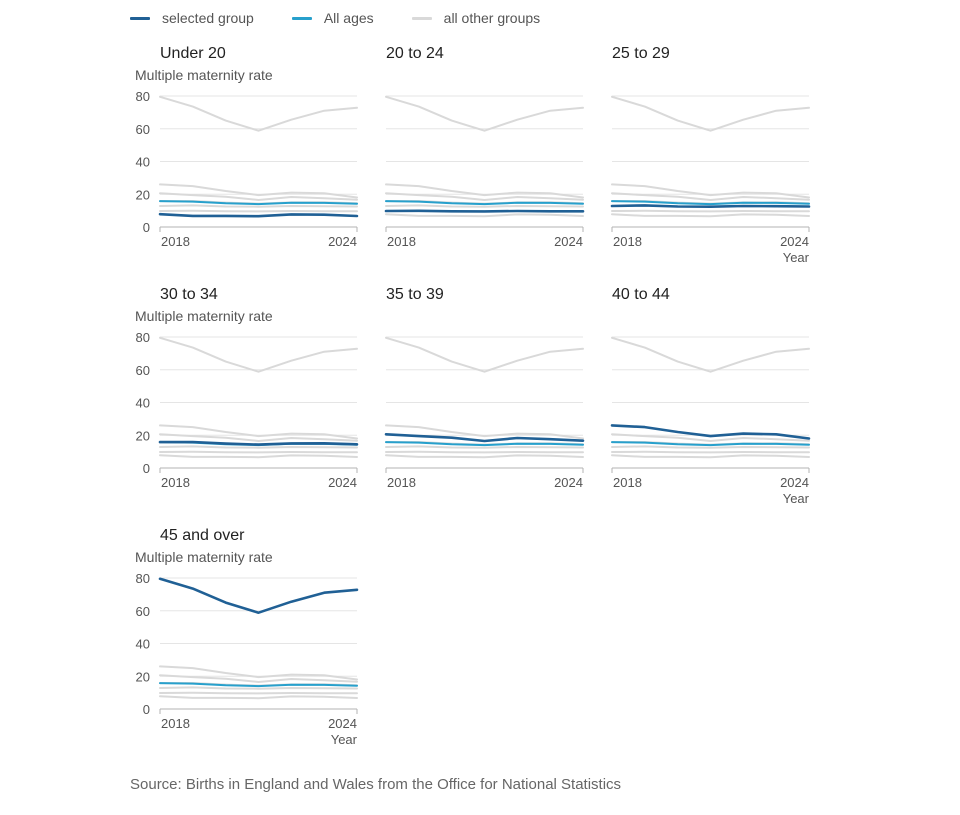 The width and height of the screenshot is (960, 815). I want to click on legend-swatch-all-ages, so click(301, 18).